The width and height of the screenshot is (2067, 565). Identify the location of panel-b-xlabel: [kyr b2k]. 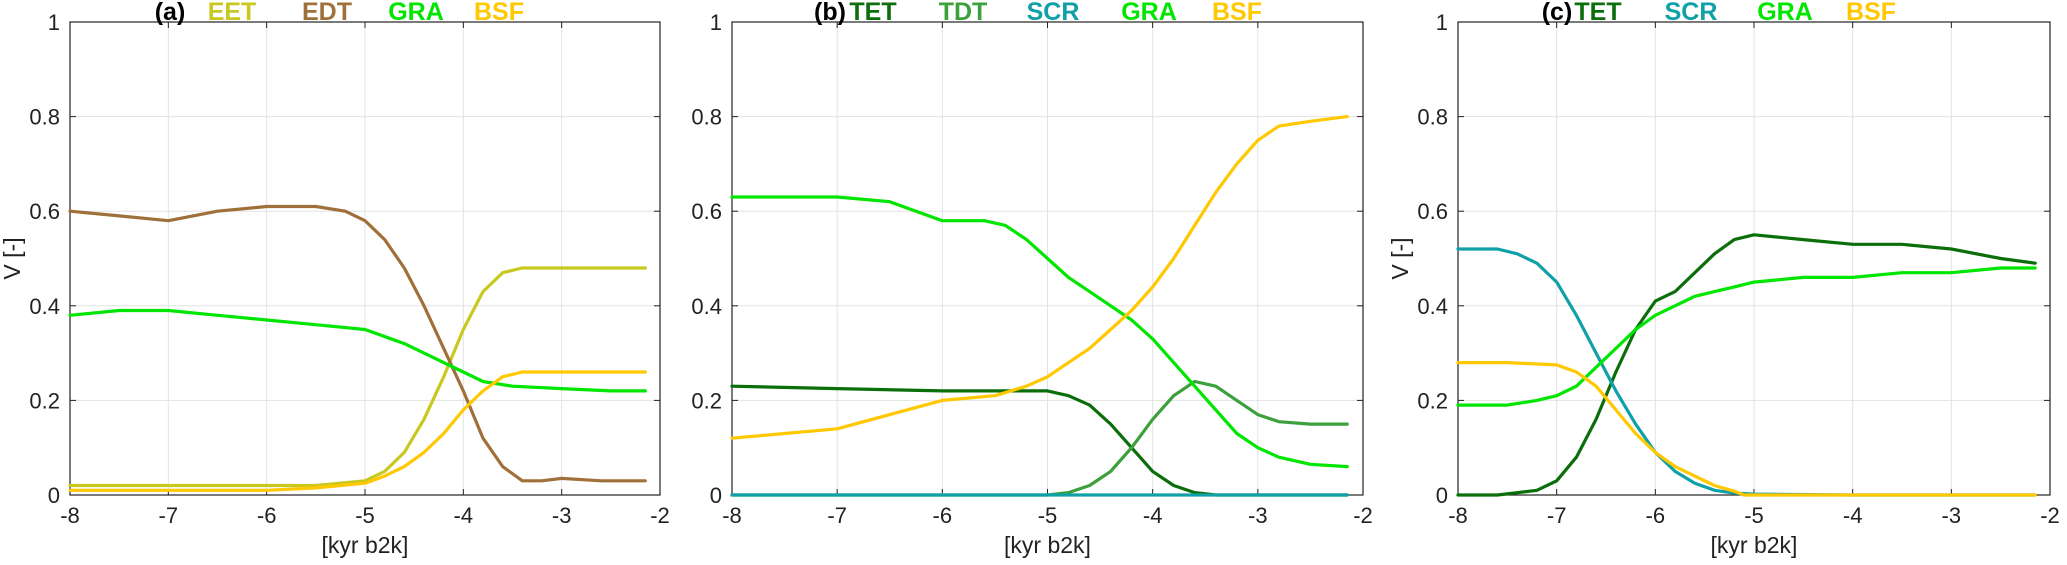
(1047, 545).